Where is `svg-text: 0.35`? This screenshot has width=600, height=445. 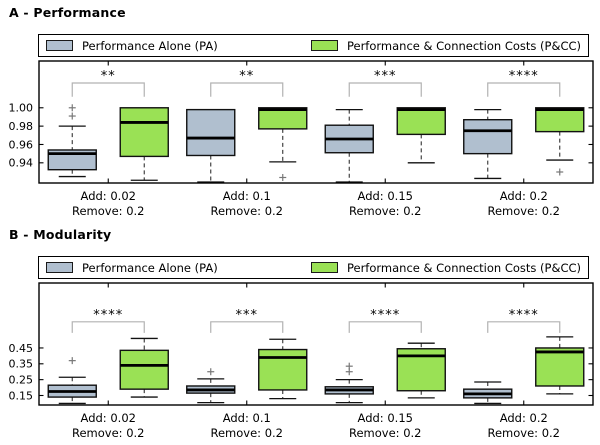
svg-text: 0.35 is located at coordinates (21, 364).